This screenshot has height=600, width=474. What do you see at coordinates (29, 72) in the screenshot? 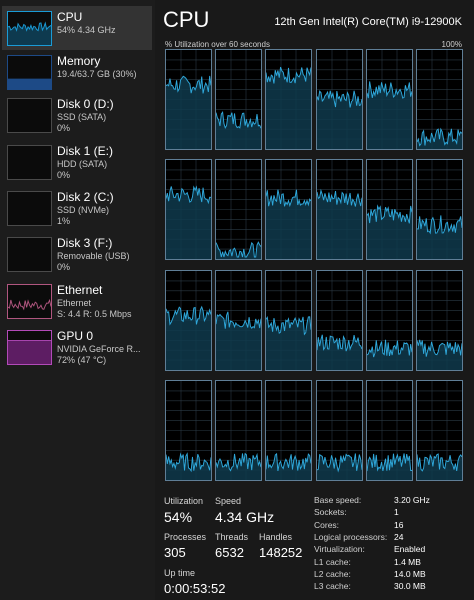
I see `memory-thumbnail-graph` at bounding box center [29, 72].